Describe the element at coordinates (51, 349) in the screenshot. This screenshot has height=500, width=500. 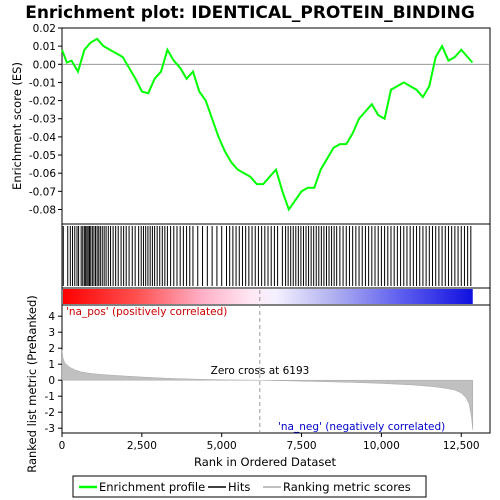
I see `metric-y-tick-label: 2` at that location.